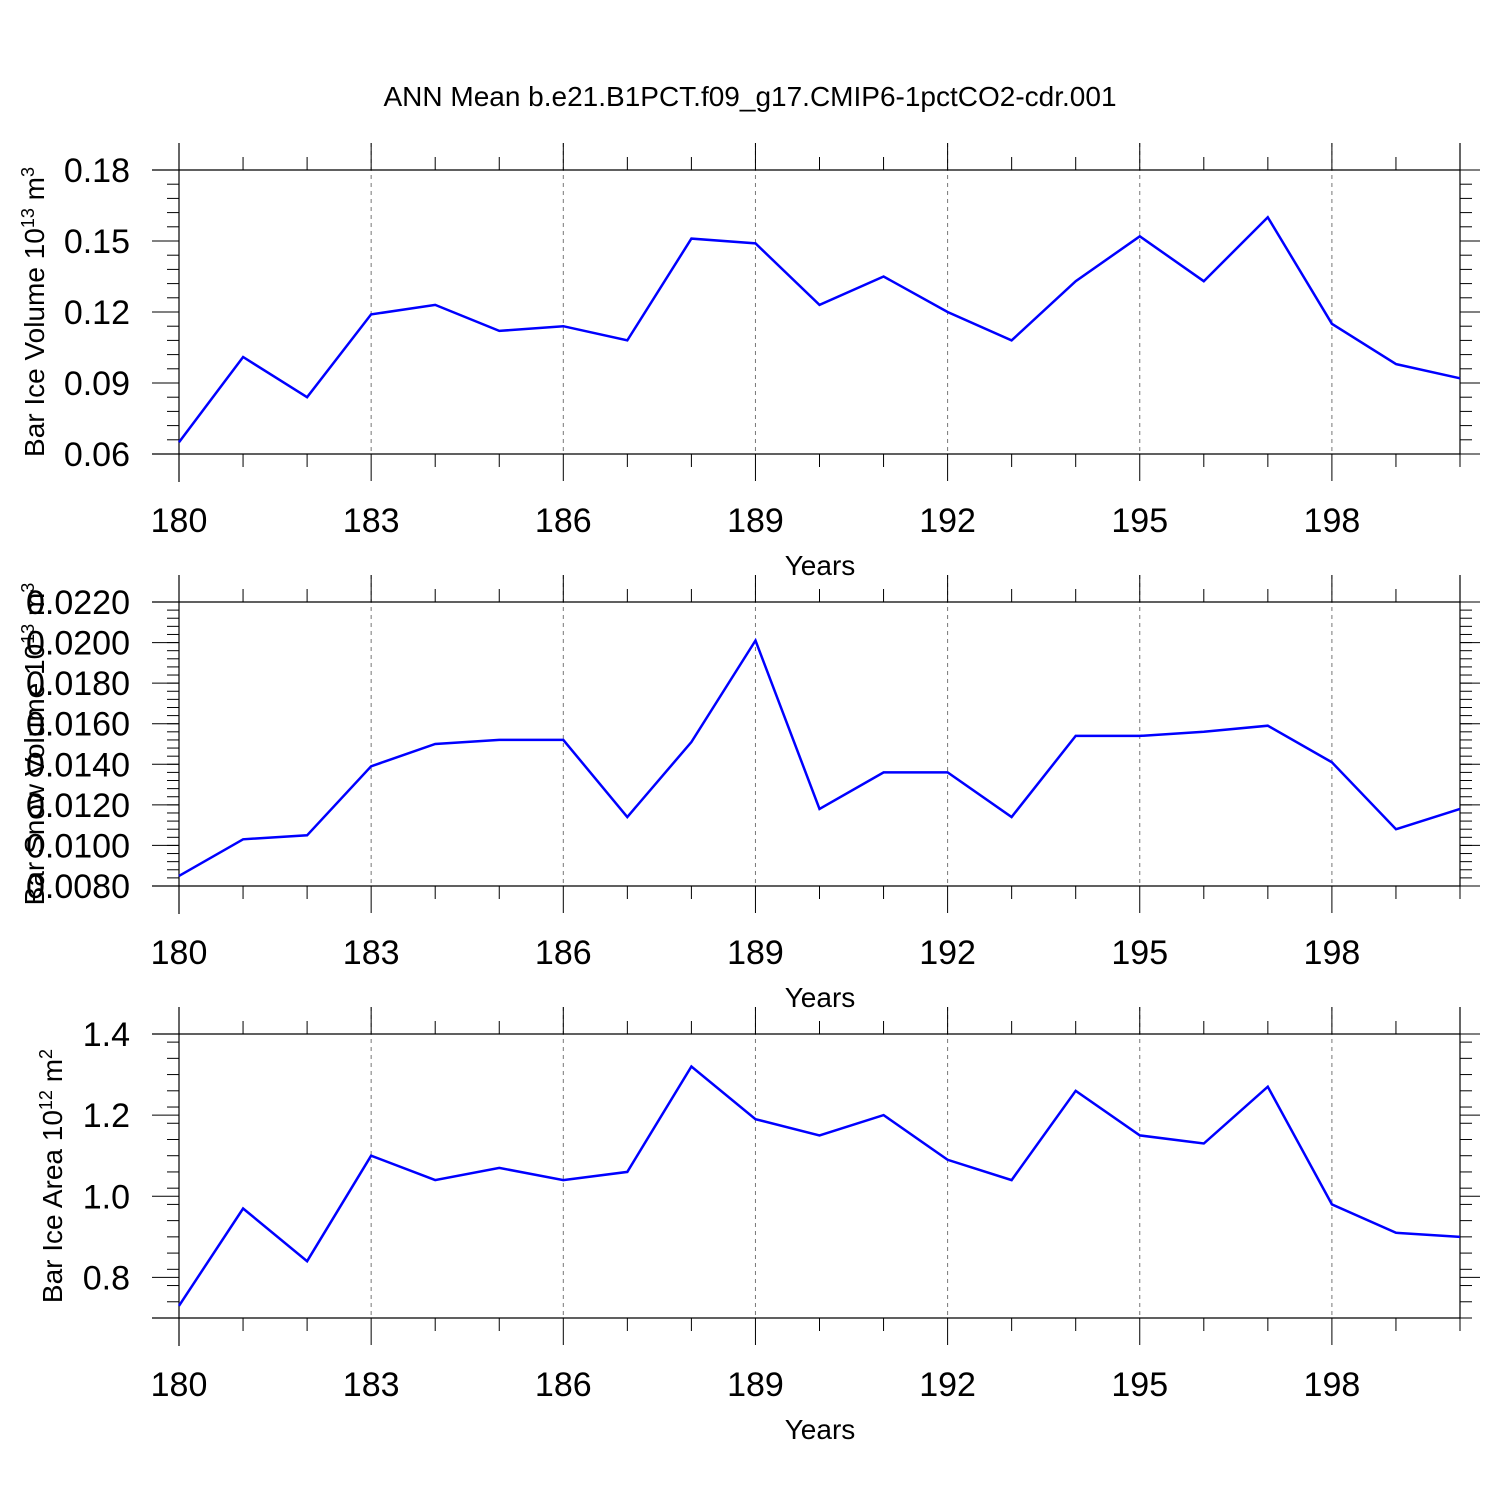  What do you see at coordinates (78, 887) in the screenshot?
I see `y-tick-label: 0.0080` at bounding box center [78, 887].